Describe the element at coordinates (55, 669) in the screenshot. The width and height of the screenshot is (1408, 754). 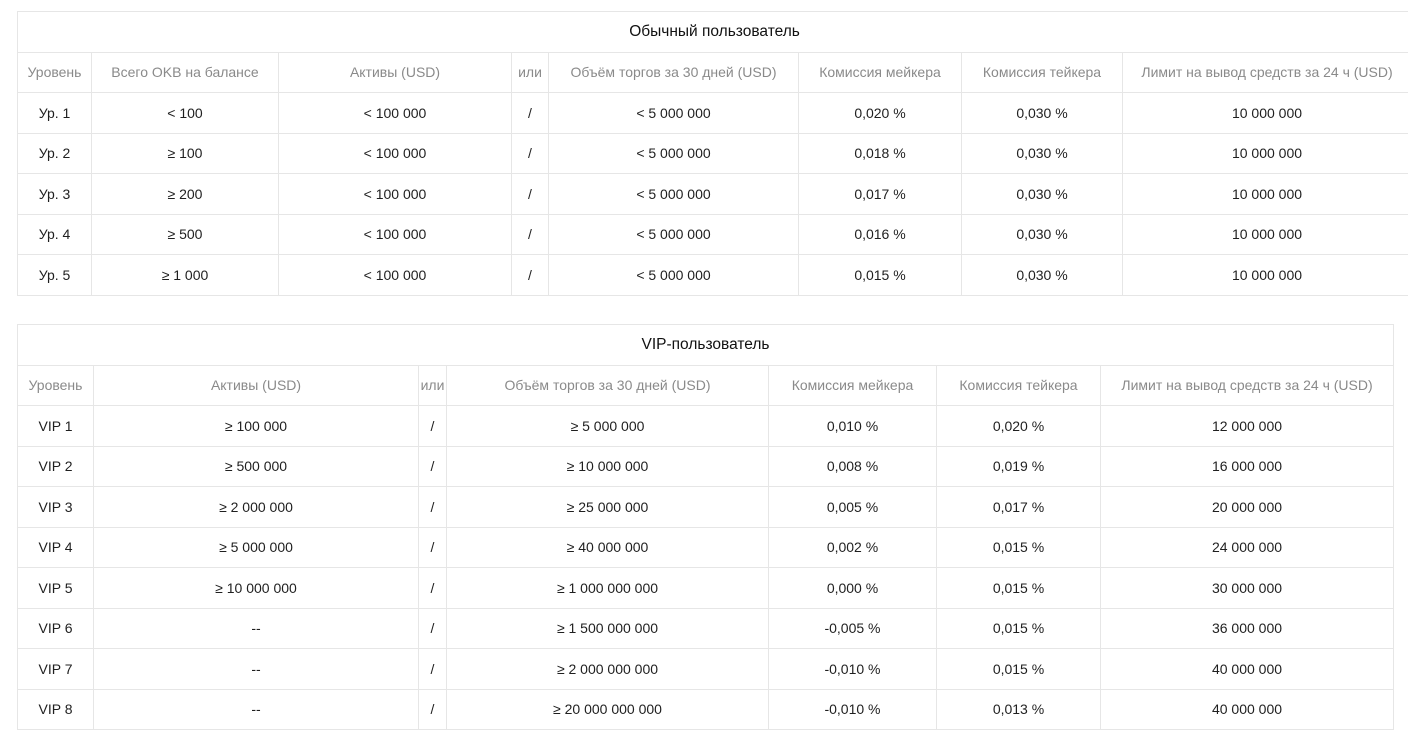
I see `level-cell: VIP 7` at that location.